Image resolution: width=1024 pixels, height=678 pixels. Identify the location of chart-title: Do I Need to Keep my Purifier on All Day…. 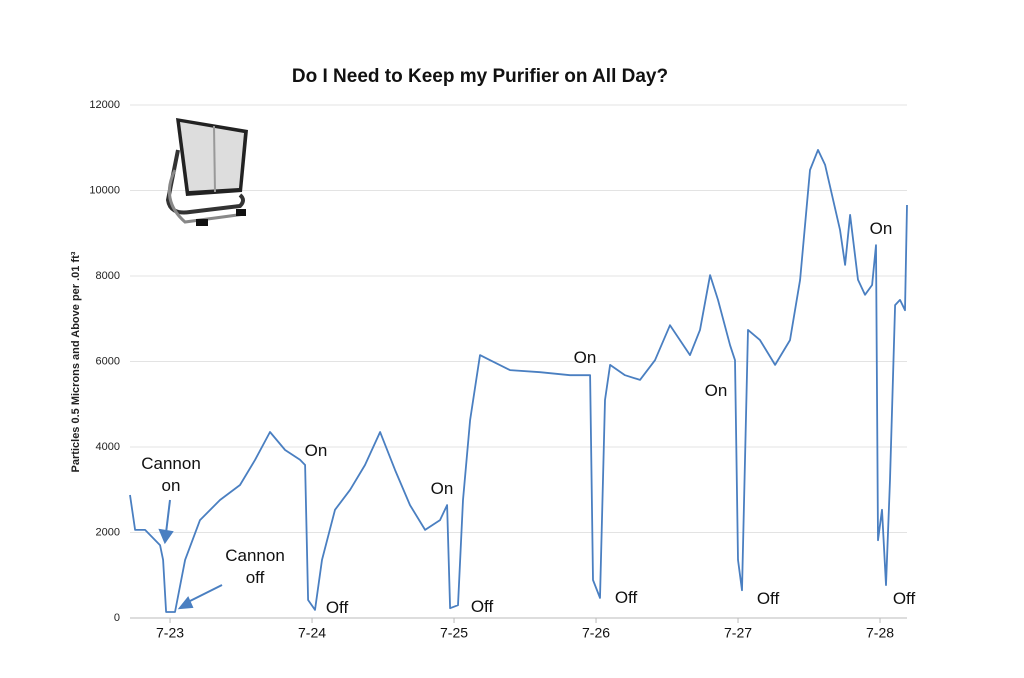
(480, 76).